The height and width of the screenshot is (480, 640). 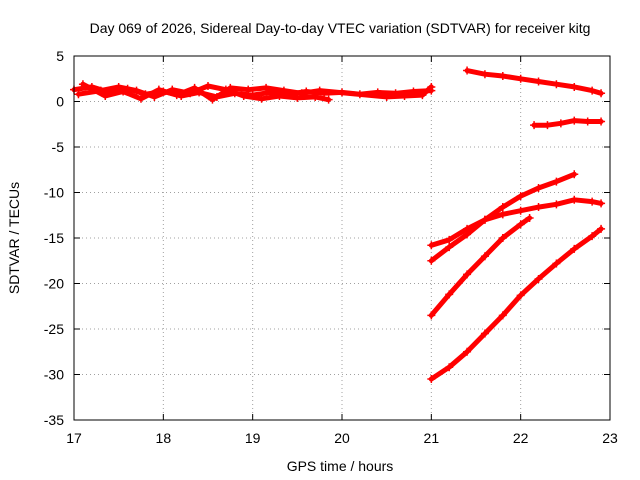 What do you see at coordinates (253, 438) in the screenshot?
I see `x-tick-label: 19` at bounding box center [253, 438].